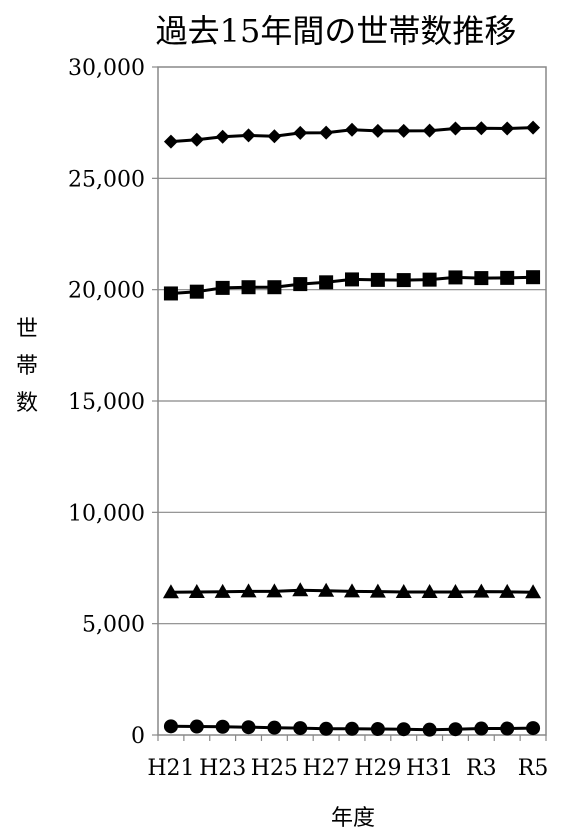  What do you see at coordinates (481, 768) in the screenshot?
I see `x-tick-label: R3` at bounding box center [481, 768].